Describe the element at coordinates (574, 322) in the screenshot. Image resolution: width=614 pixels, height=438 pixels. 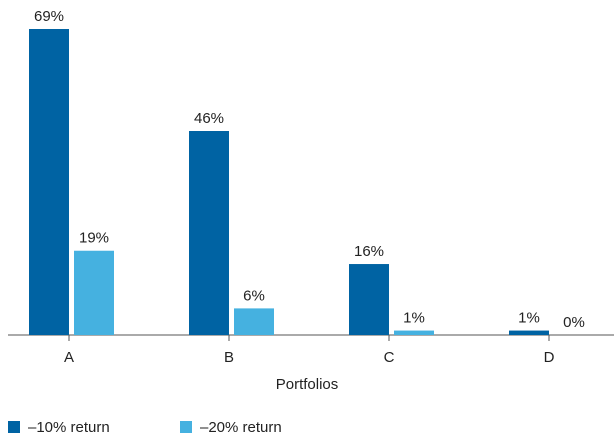
I see `data-label: 0%` at that location.